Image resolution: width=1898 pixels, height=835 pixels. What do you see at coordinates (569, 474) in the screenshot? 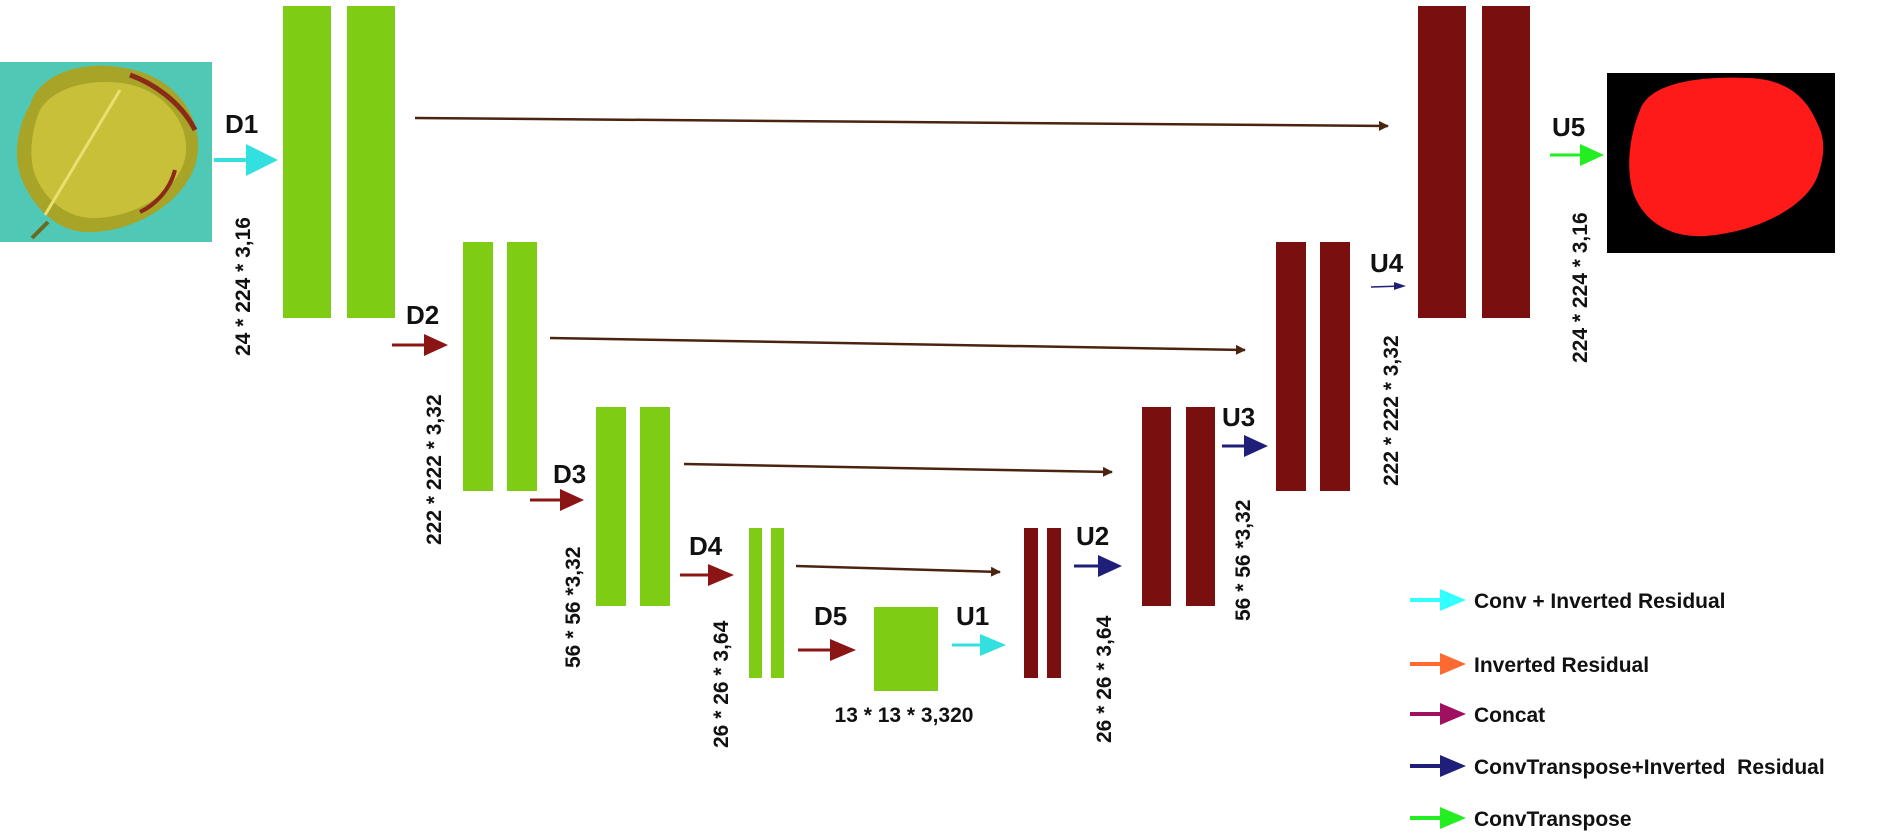
I see `d3-label: D3` at bounding box center [569, 474].